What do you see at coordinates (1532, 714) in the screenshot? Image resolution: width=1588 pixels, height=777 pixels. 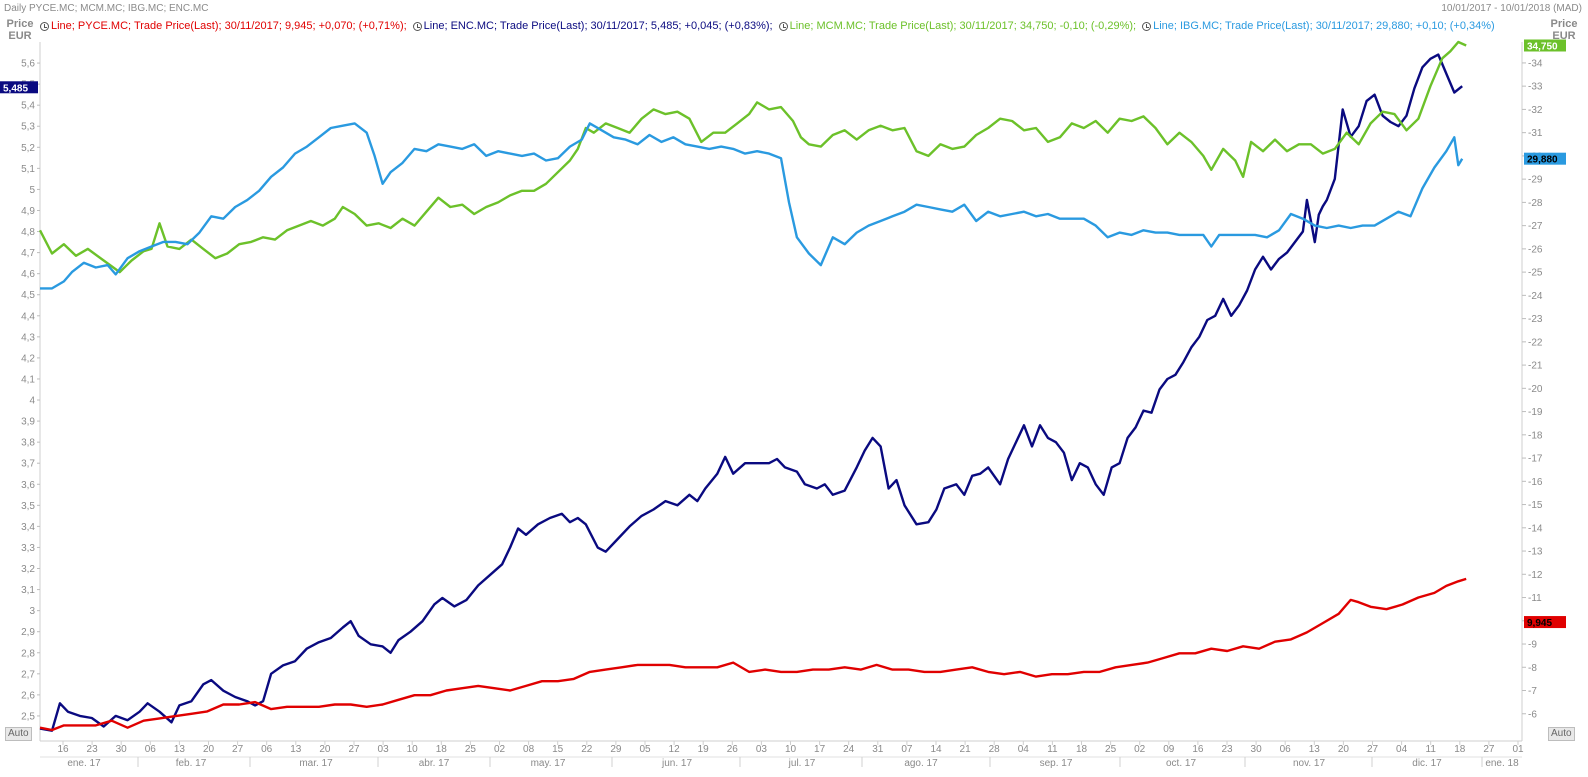 I see `right-tick-label: -6` at bounding box center [1532, 714].